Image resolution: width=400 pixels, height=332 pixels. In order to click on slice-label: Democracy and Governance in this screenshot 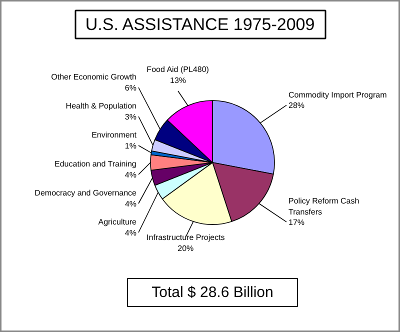, I will do `click(86, 193)`.